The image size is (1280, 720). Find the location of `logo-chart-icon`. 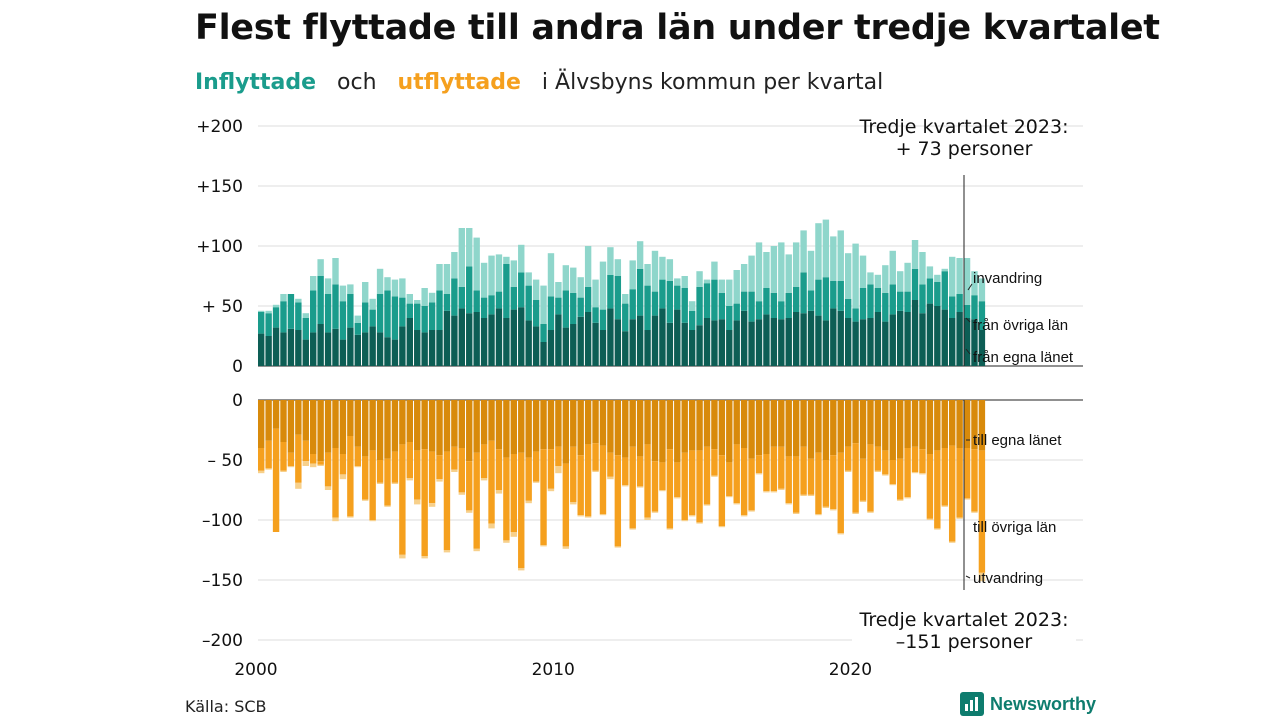

logo-chart-icon is located at coordinates (972, 704).